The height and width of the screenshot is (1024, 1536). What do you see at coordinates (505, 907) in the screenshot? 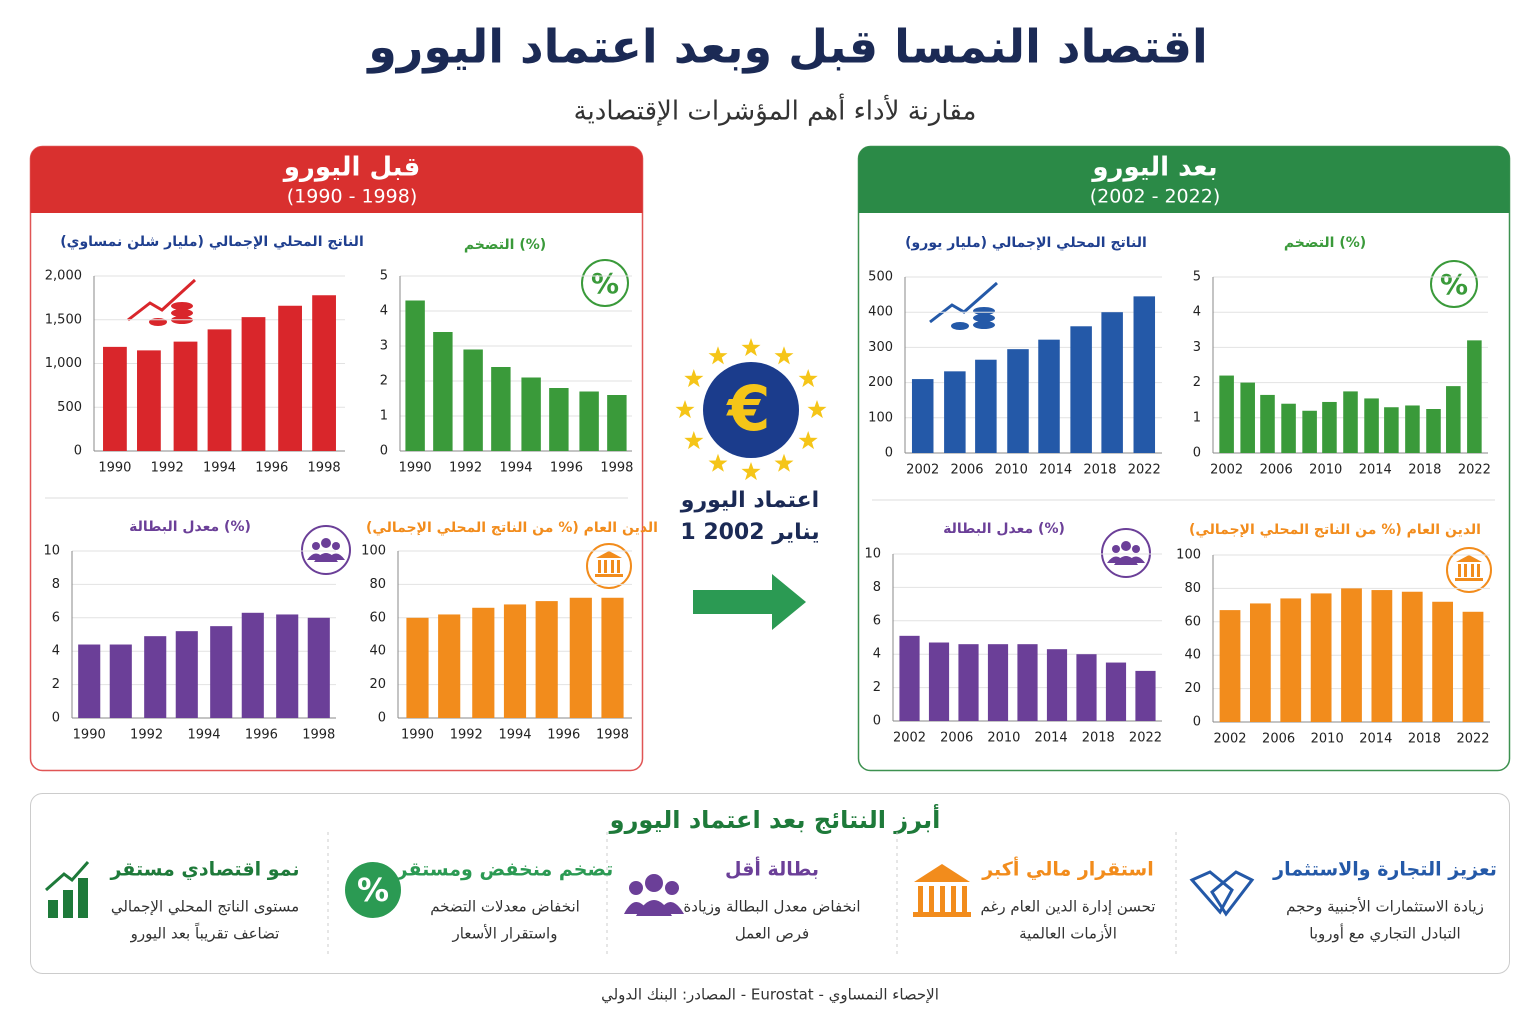
I see `result-text: انخفاض معدلات التضخم` at bounding box center [505, 907].